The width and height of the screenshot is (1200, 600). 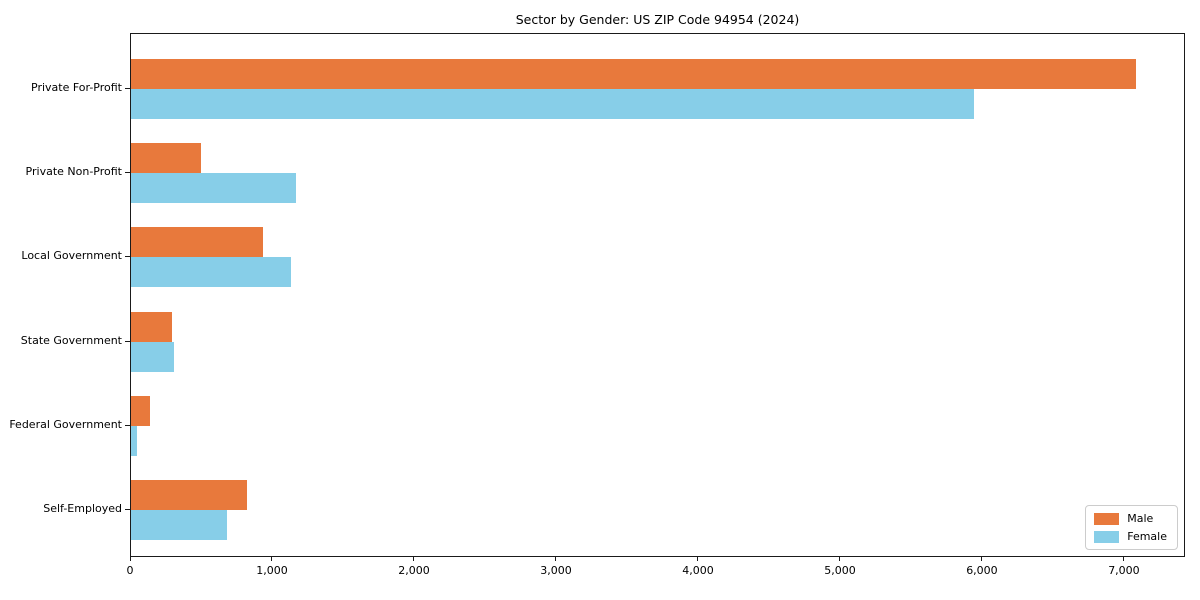 I want to click on x-tick-label: 2,000, so click(x=414, y=570).